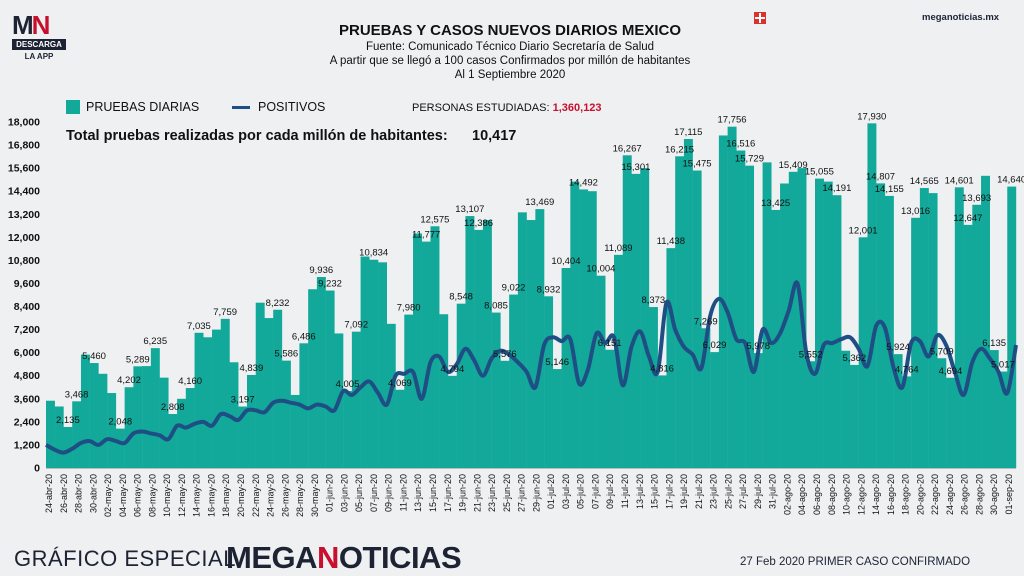 The image size is (1024, 576). Describe the element at coordinates (426, 235) in the screenshot. I see `data-label: 11,777` at that location.